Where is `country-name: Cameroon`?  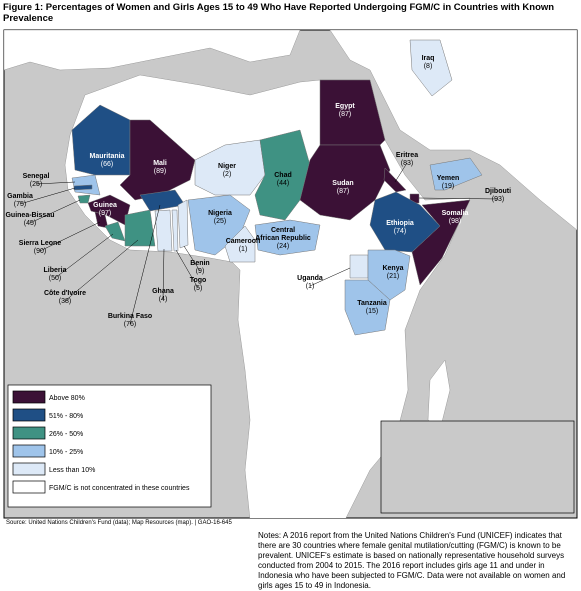
country-name: Cameroon is located at coordinates (243, 241).